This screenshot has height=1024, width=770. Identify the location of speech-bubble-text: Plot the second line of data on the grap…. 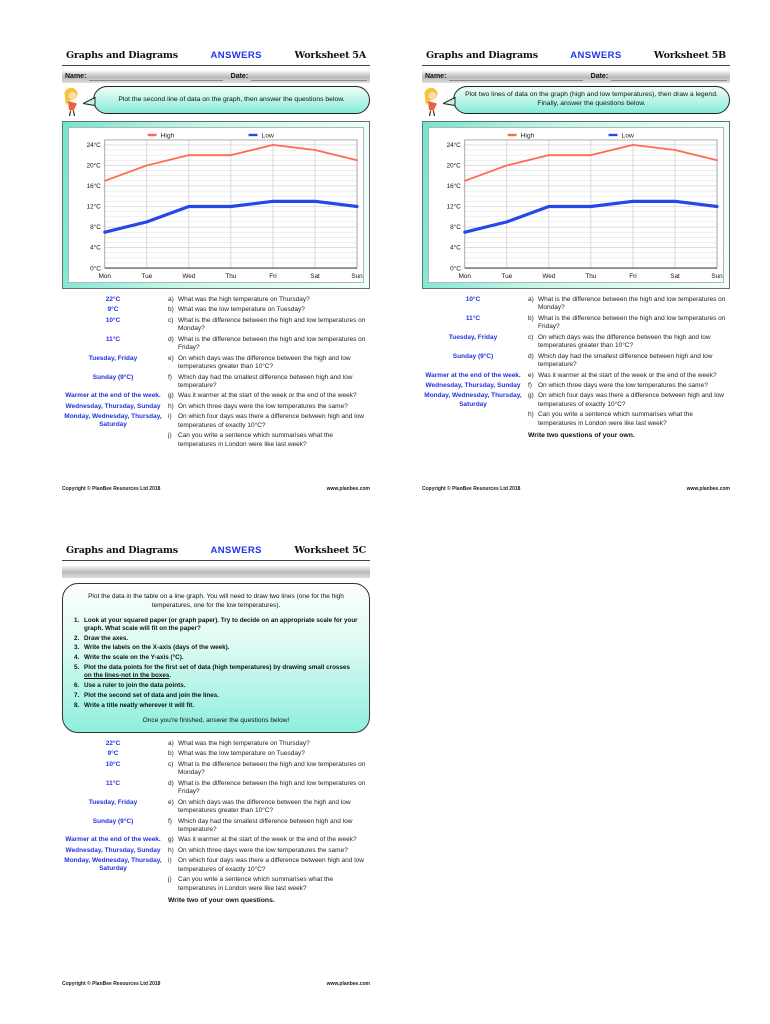
(231, 99).